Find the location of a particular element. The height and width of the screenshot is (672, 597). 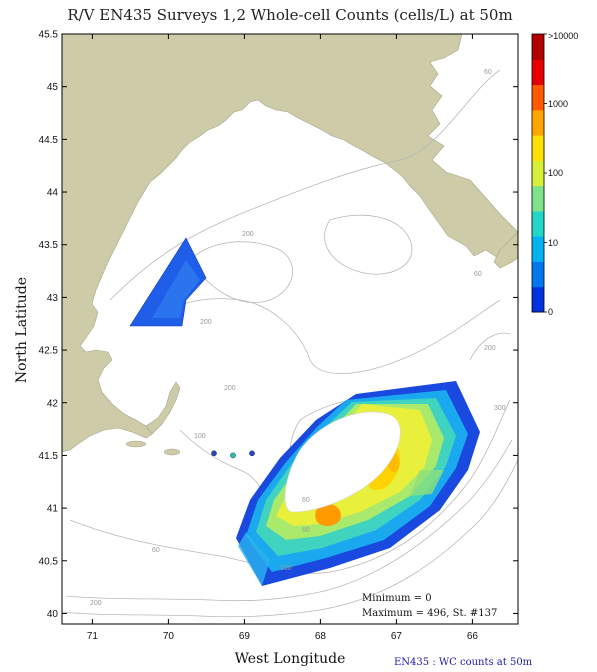

y-tick-label: 43.5 is located at coordinates (49, 245).